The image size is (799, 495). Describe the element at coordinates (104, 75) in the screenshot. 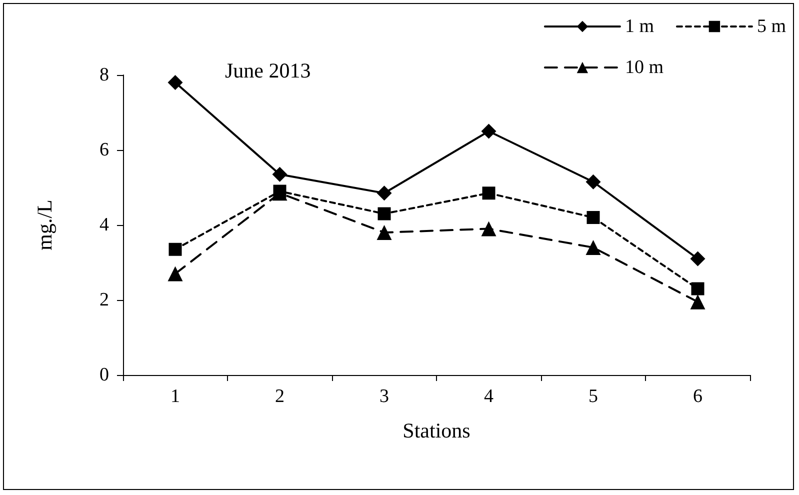

I see `y-tick-label: 8` at that location.